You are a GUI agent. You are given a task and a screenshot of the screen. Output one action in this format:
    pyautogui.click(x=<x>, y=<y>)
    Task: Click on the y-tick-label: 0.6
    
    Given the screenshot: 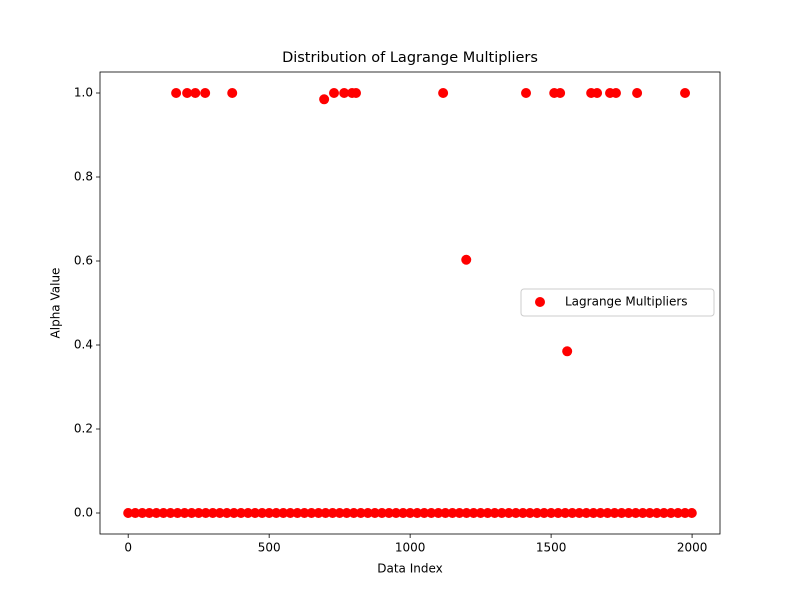 What is the action you would take?
    pyautogui.click(x=83, y=261)
    